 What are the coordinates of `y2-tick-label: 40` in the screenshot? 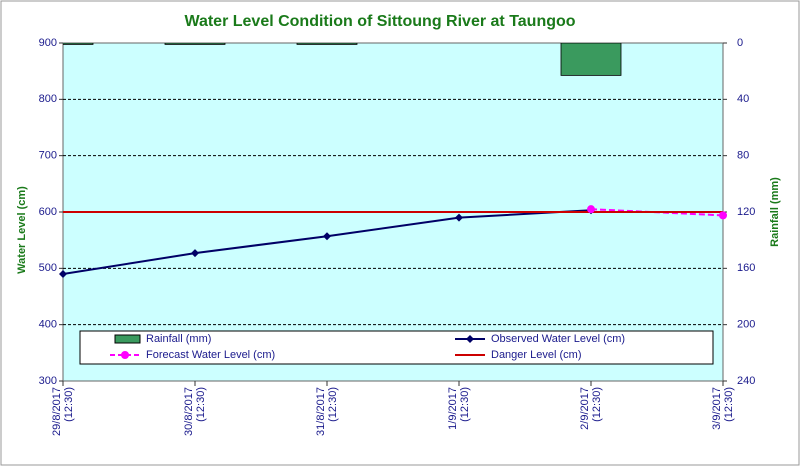 It's located at (743, 99).